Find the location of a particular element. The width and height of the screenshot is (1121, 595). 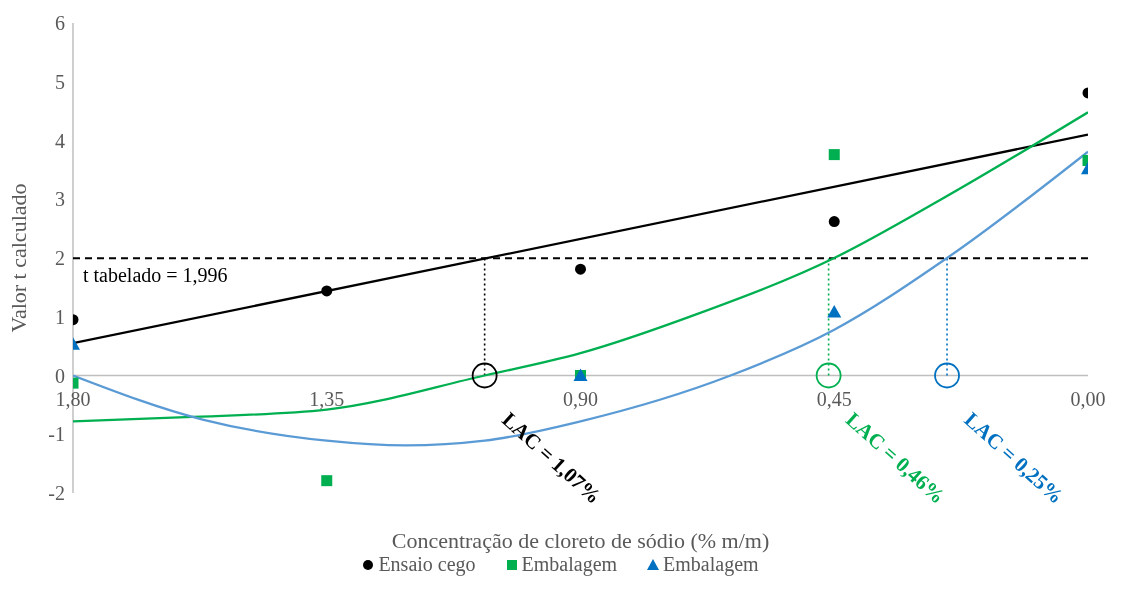

y-tick-label: 2 is located at coordinates (60, 258).